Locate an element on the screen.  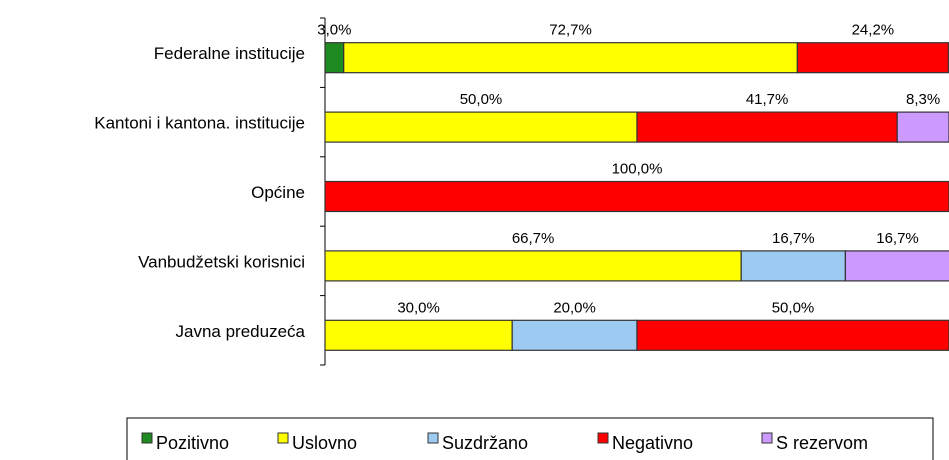
legend-label: Uslovno is located at coordinates (324, 443).